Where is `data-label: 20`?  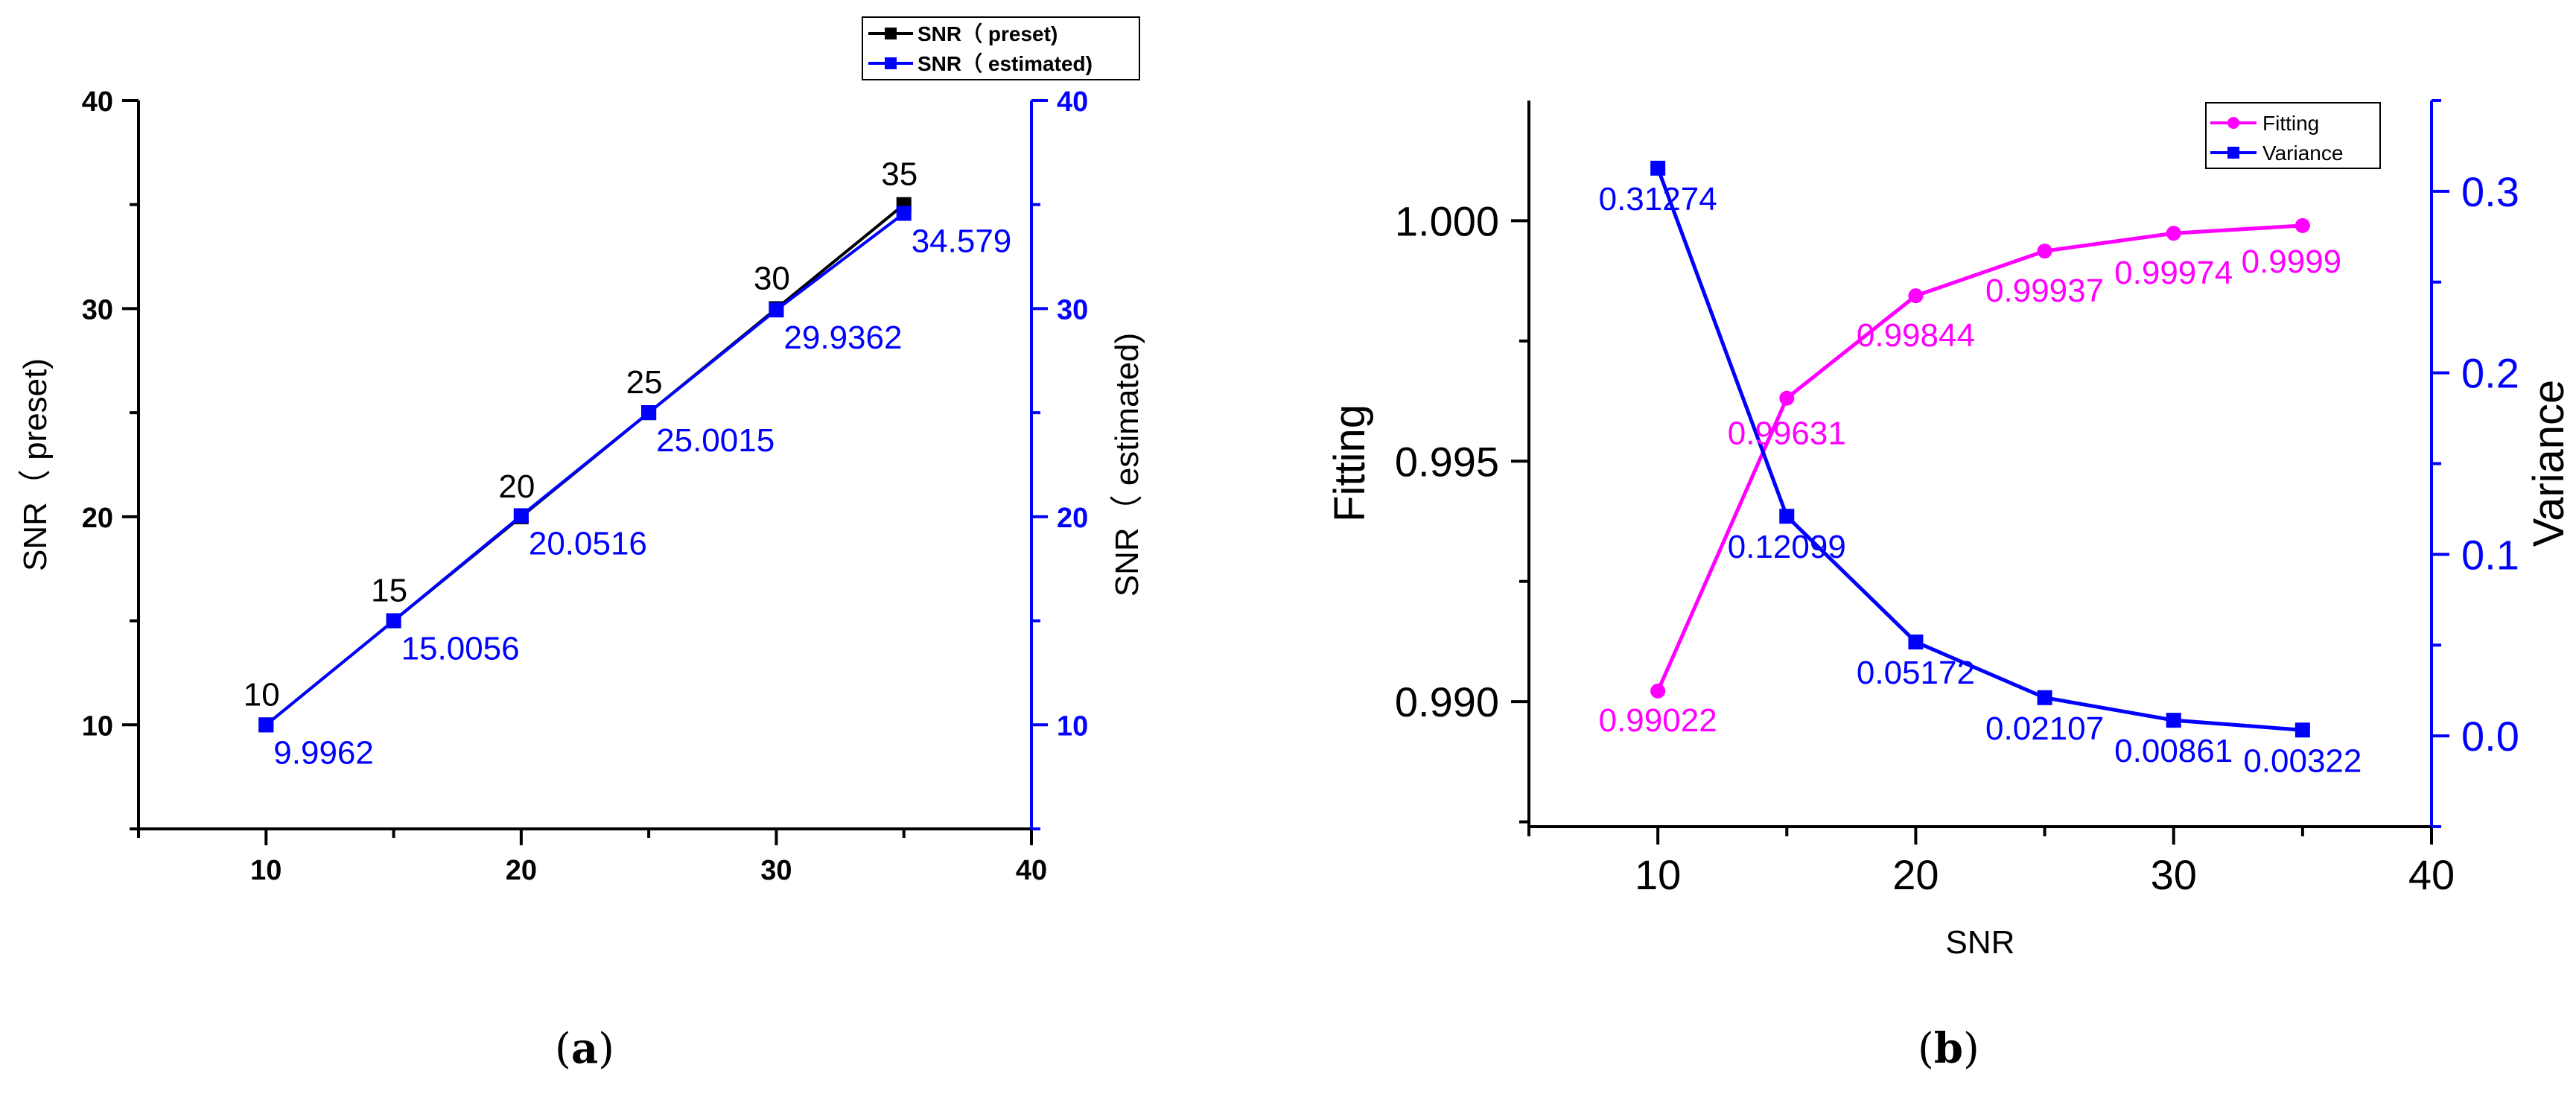
data-label: 20 is located at coordinates (516, 486).